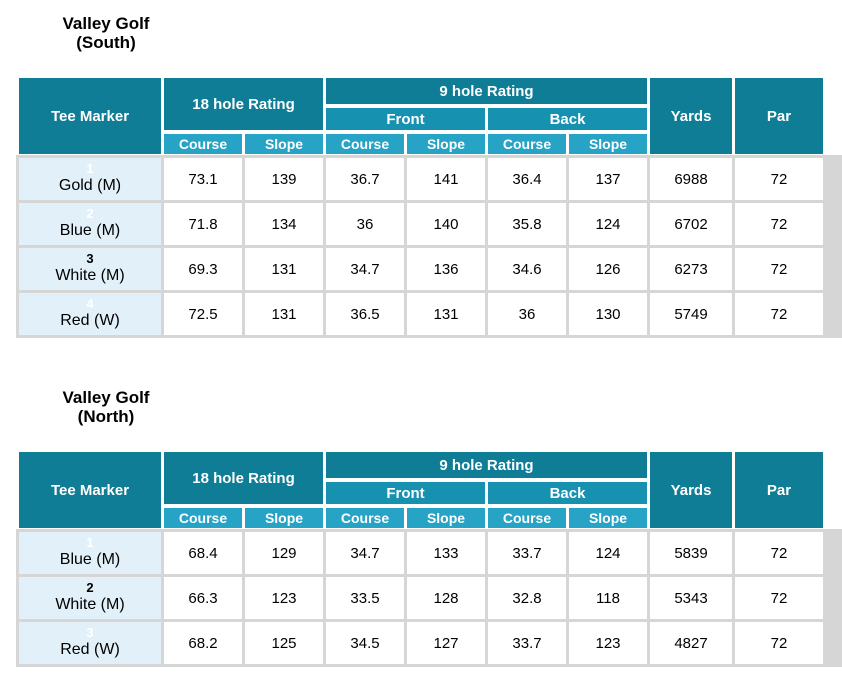 The width and height of the screenshot is (842, 699). Describe the element at coordinates (203, 179) in the screenshot. I see `course-18-value: 73.1` at that location.